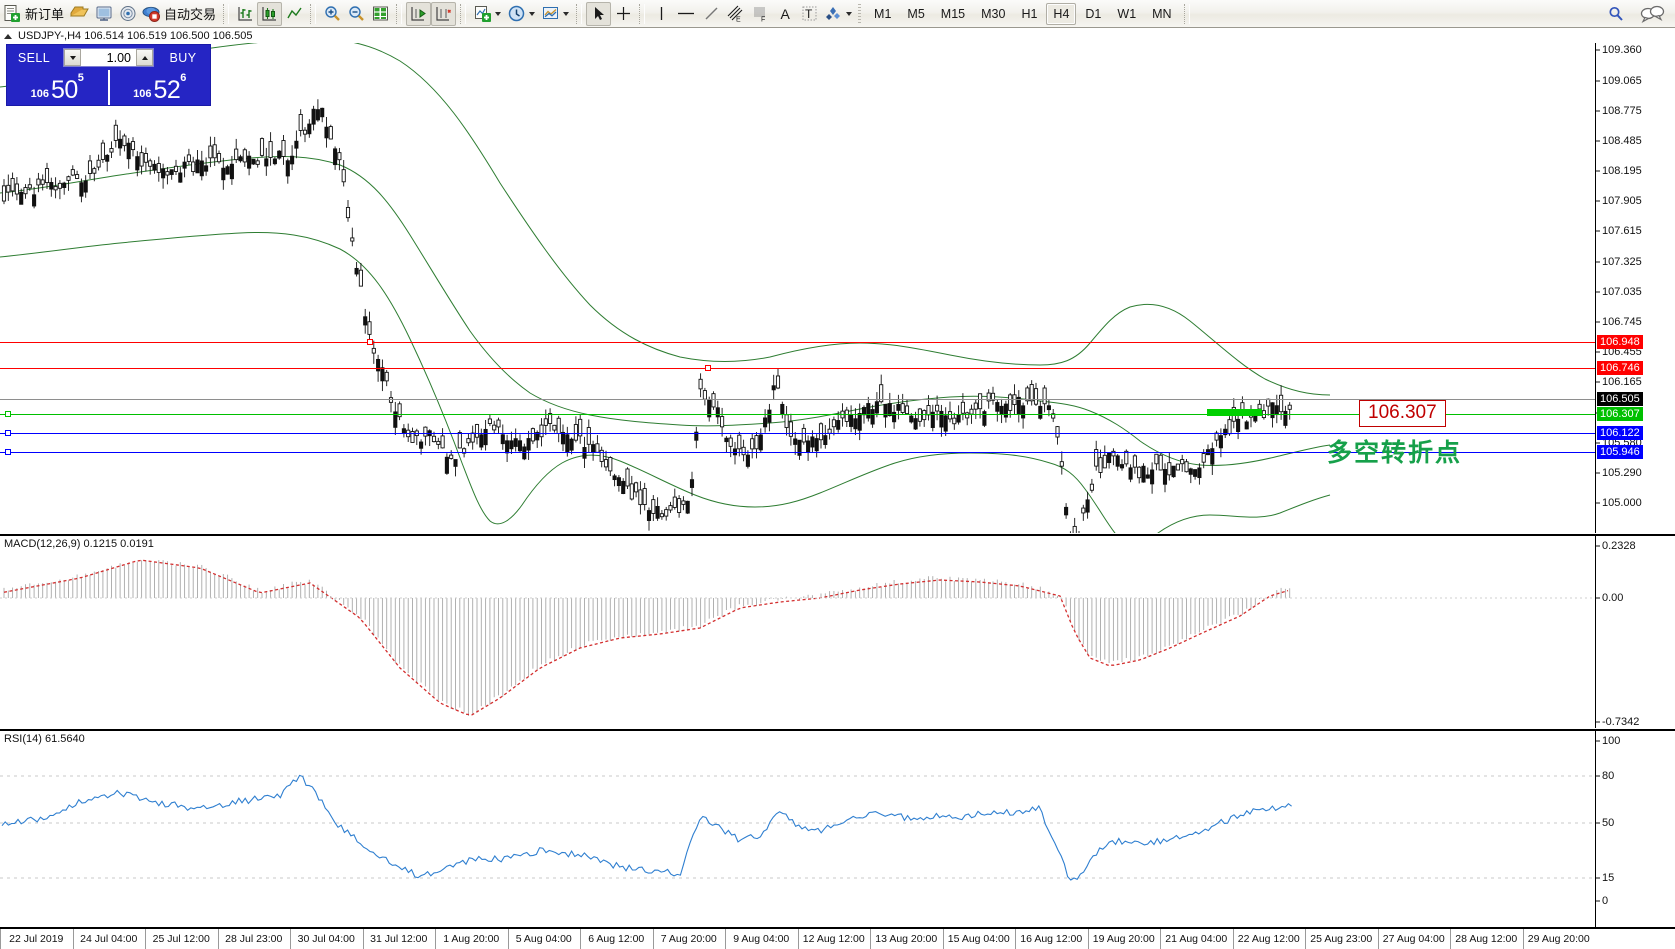 The image size is (1675, 949). What do you see at coordinates (1127, 13) in the screenshot?
I see `timeframe-w1: W1` at bounding box center [1127, 13].